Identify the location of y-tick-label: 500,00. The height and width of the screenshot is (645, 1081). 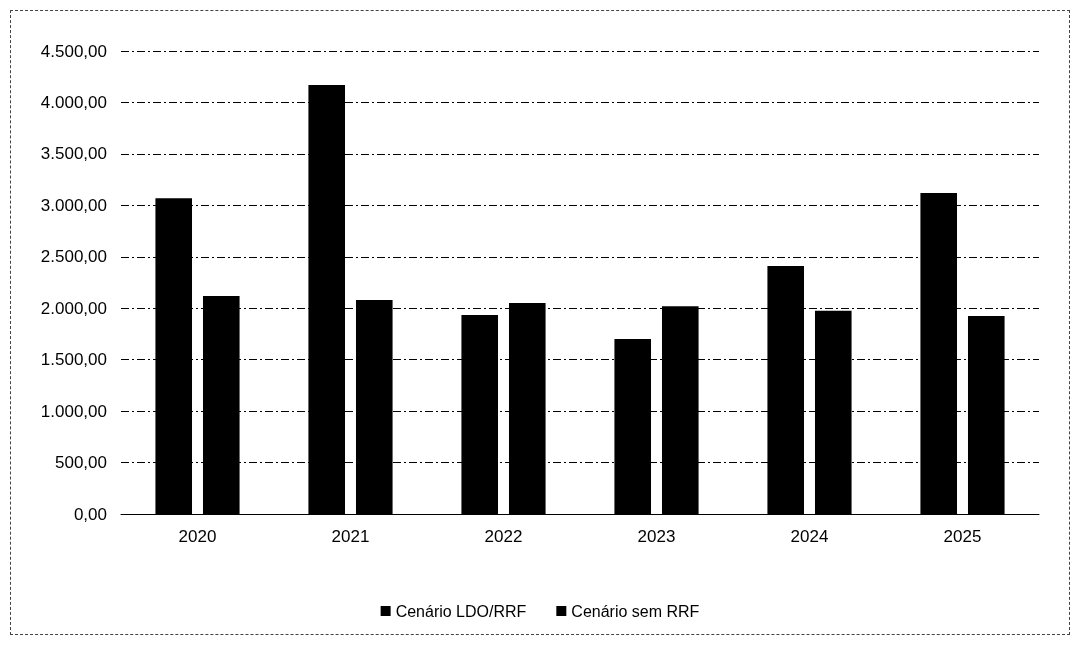
(81, 463).